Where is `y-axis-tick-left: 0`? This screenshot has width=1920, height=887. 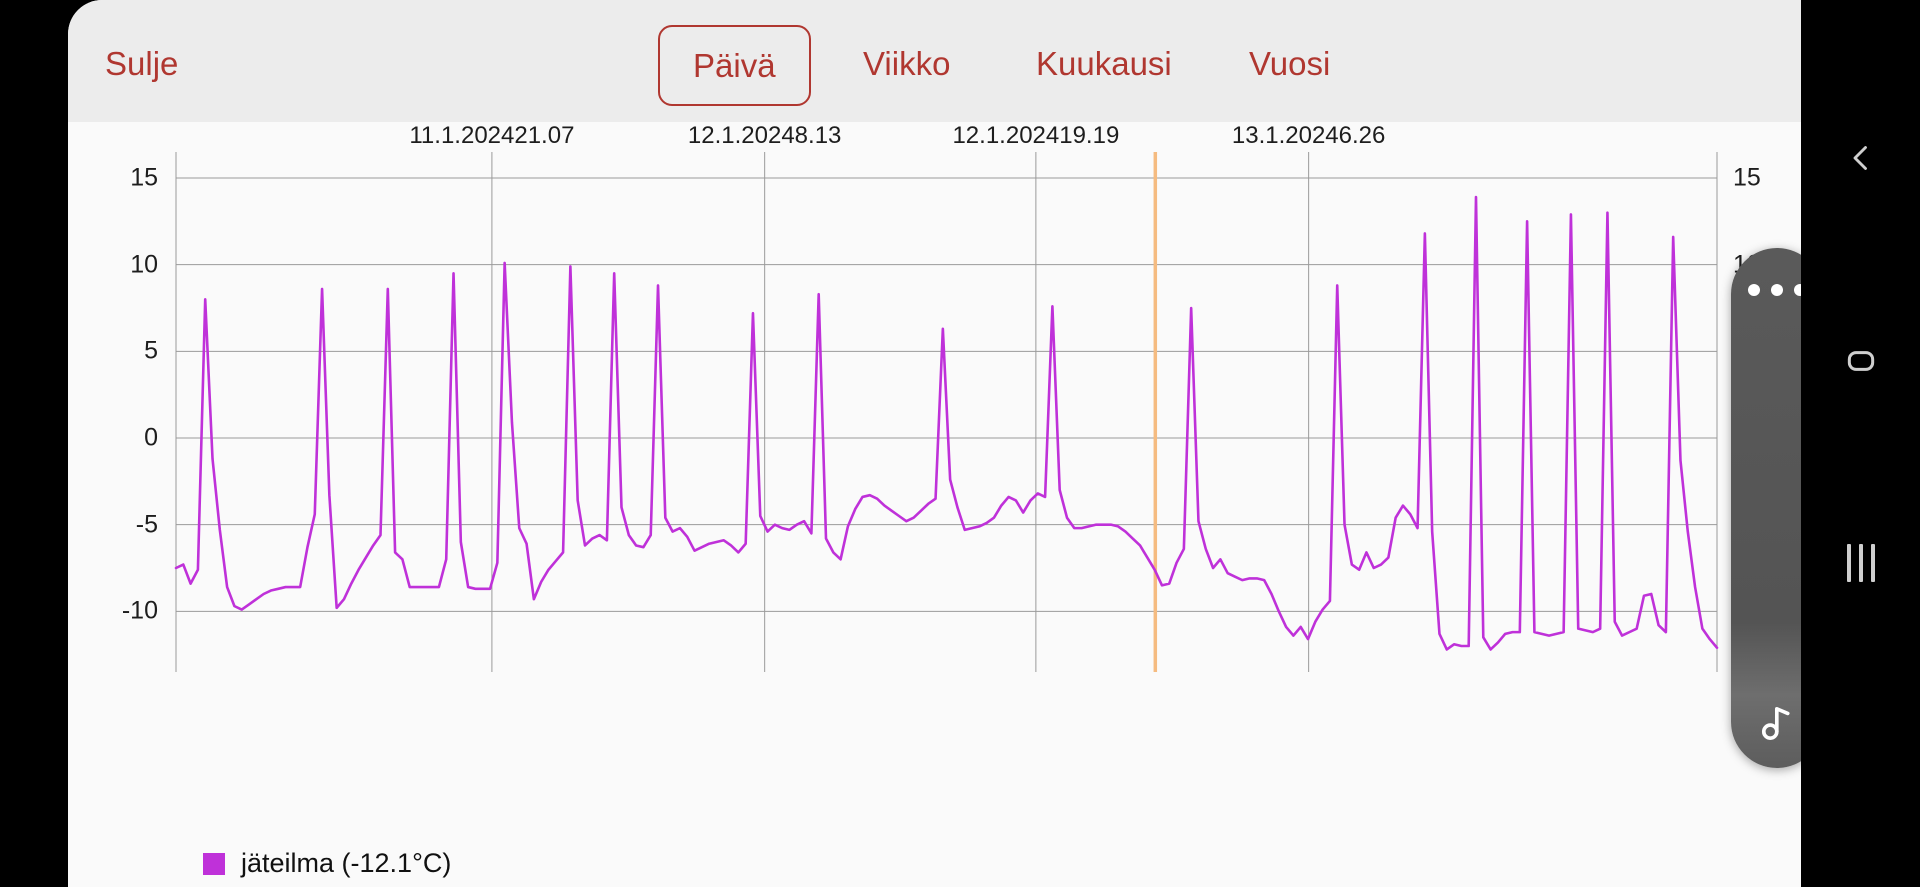 y-axis-tick-left: 0 is located at coordinates (151, 437).